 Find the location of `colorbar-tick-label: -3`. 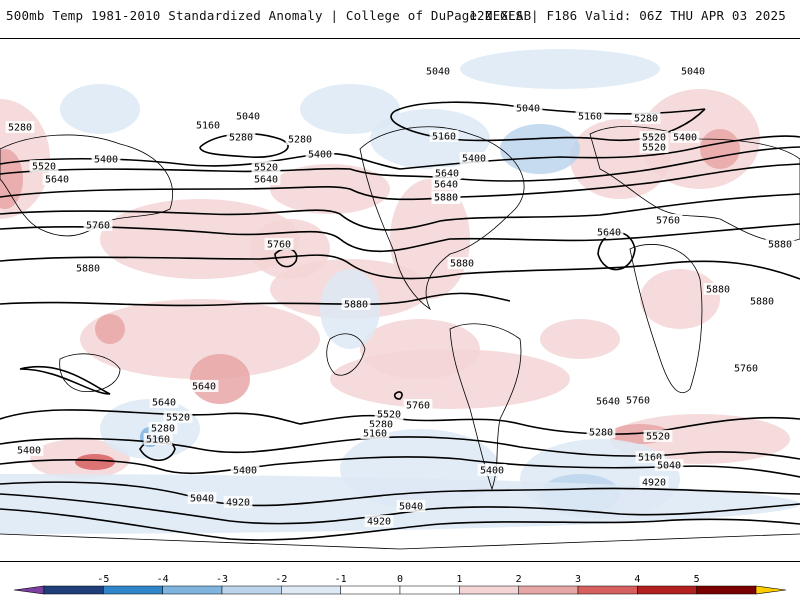

colorbar-tick-label: -3 is located at coordinates (222, 579).